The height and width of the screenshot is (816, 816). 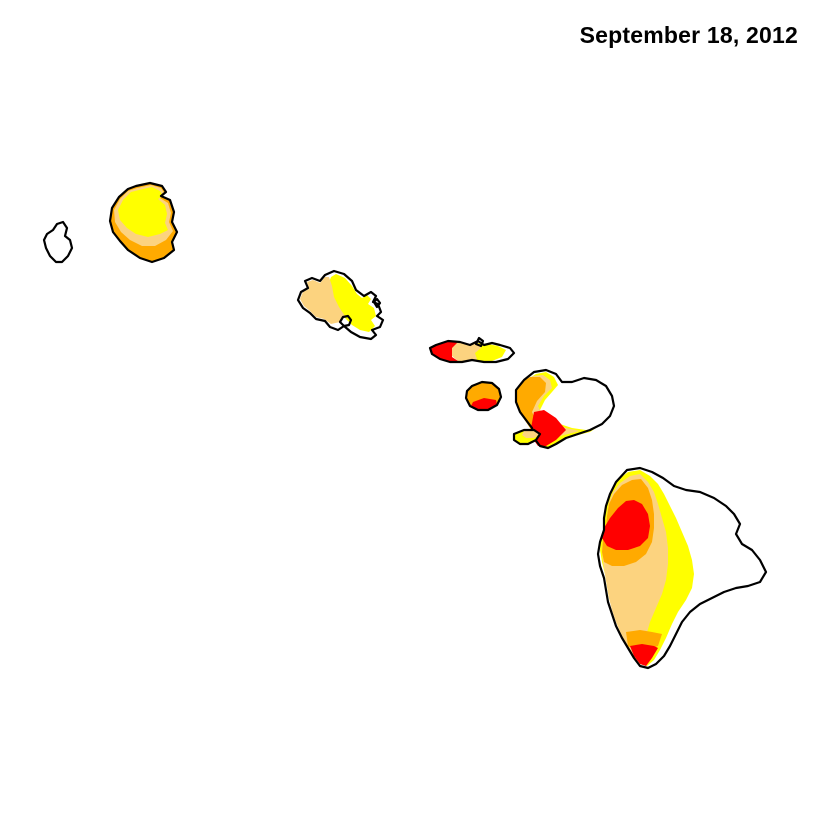 I want to click on island-kauai, so click(x=143, y=222).